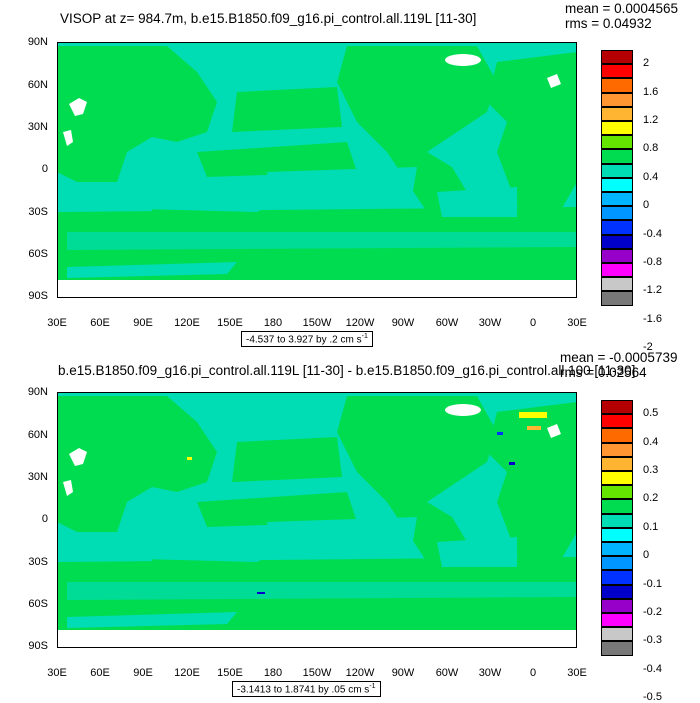 This screenshot has height=703, width=700. I want to click on colorbar-label: -1.2, so click(652, 290).